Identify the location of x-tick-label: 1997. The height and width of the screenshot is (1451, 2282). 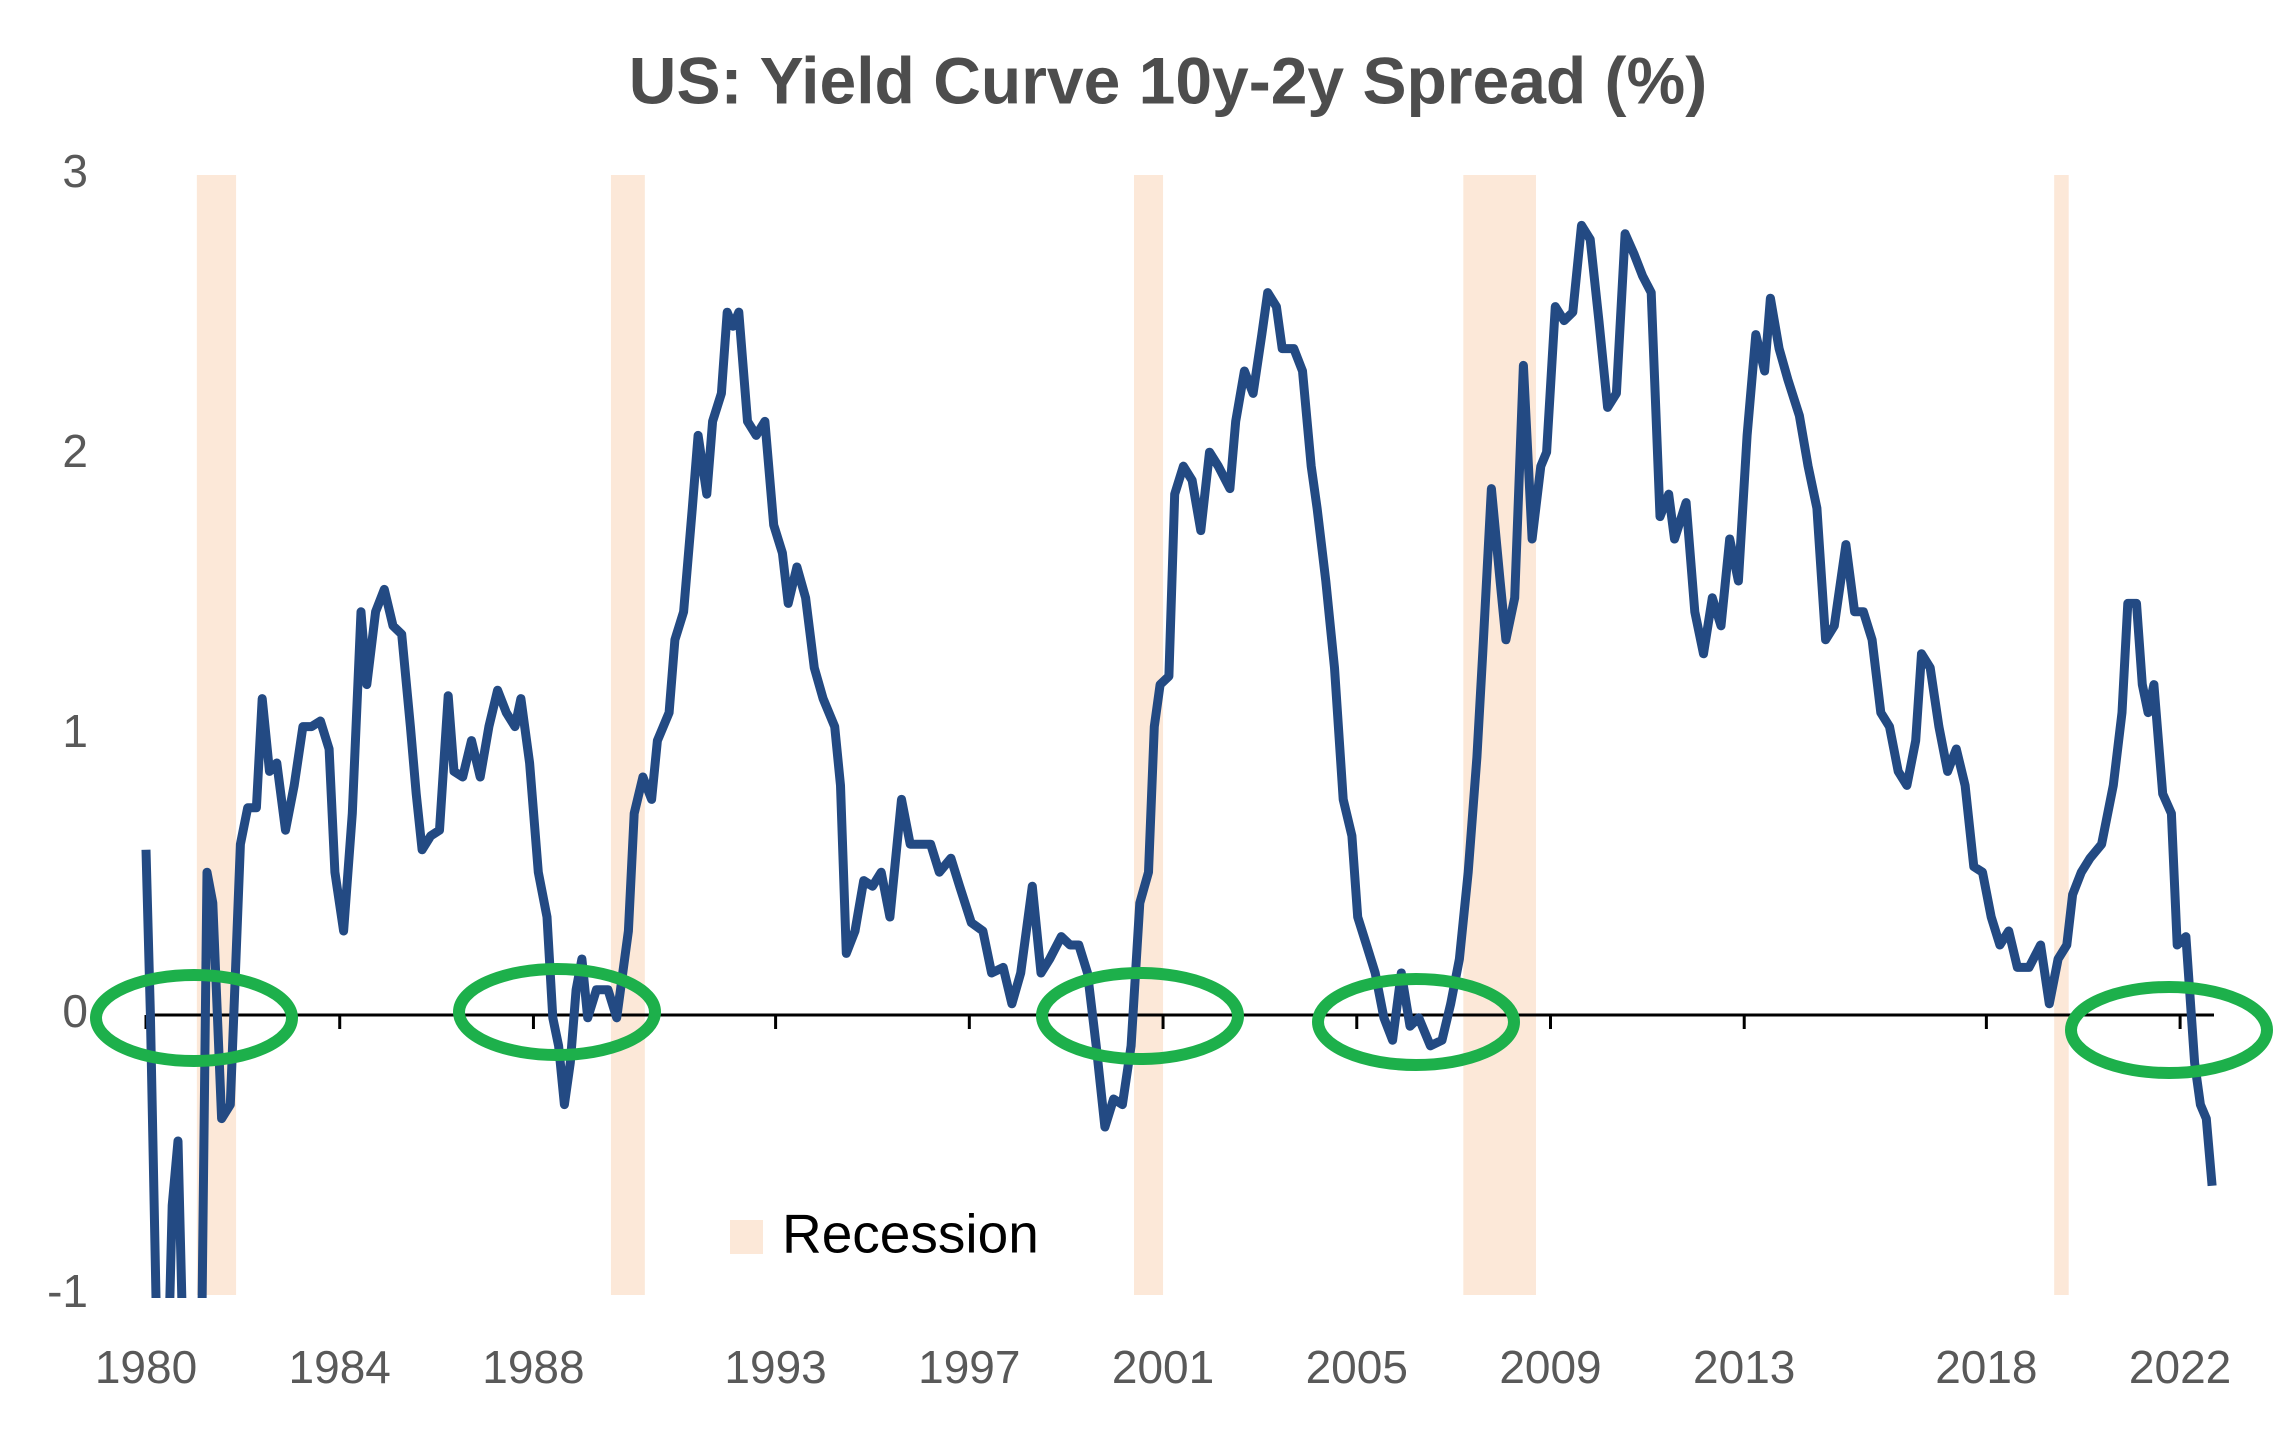
(969, 1367).